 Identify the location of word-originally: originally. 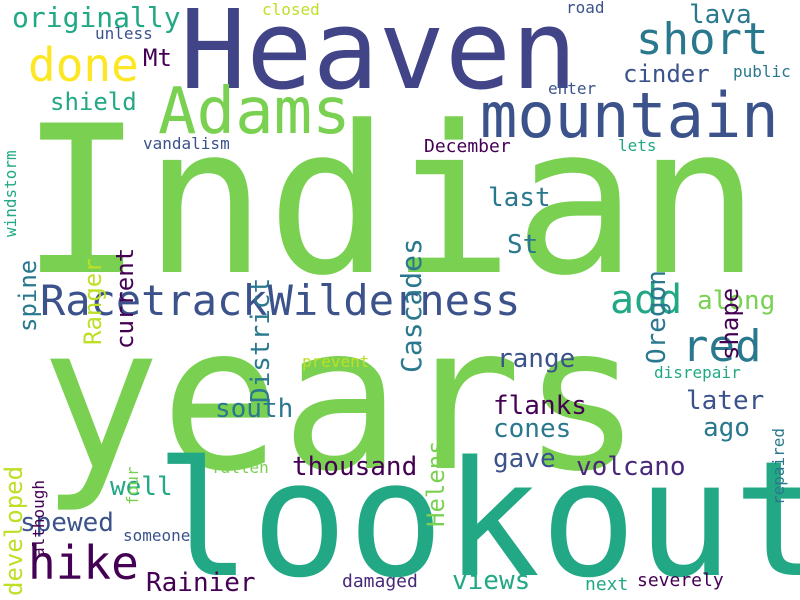
(96, 17).